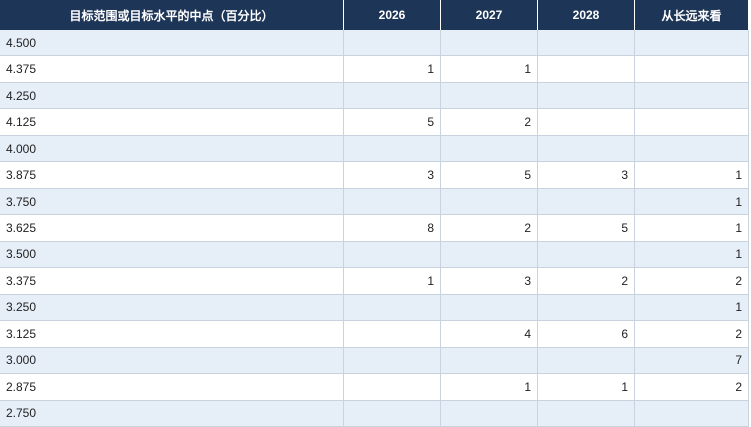 The height and width of the screenshot is (427, 751). I want to click on rate-cell: 3.875, so click(172, 175).